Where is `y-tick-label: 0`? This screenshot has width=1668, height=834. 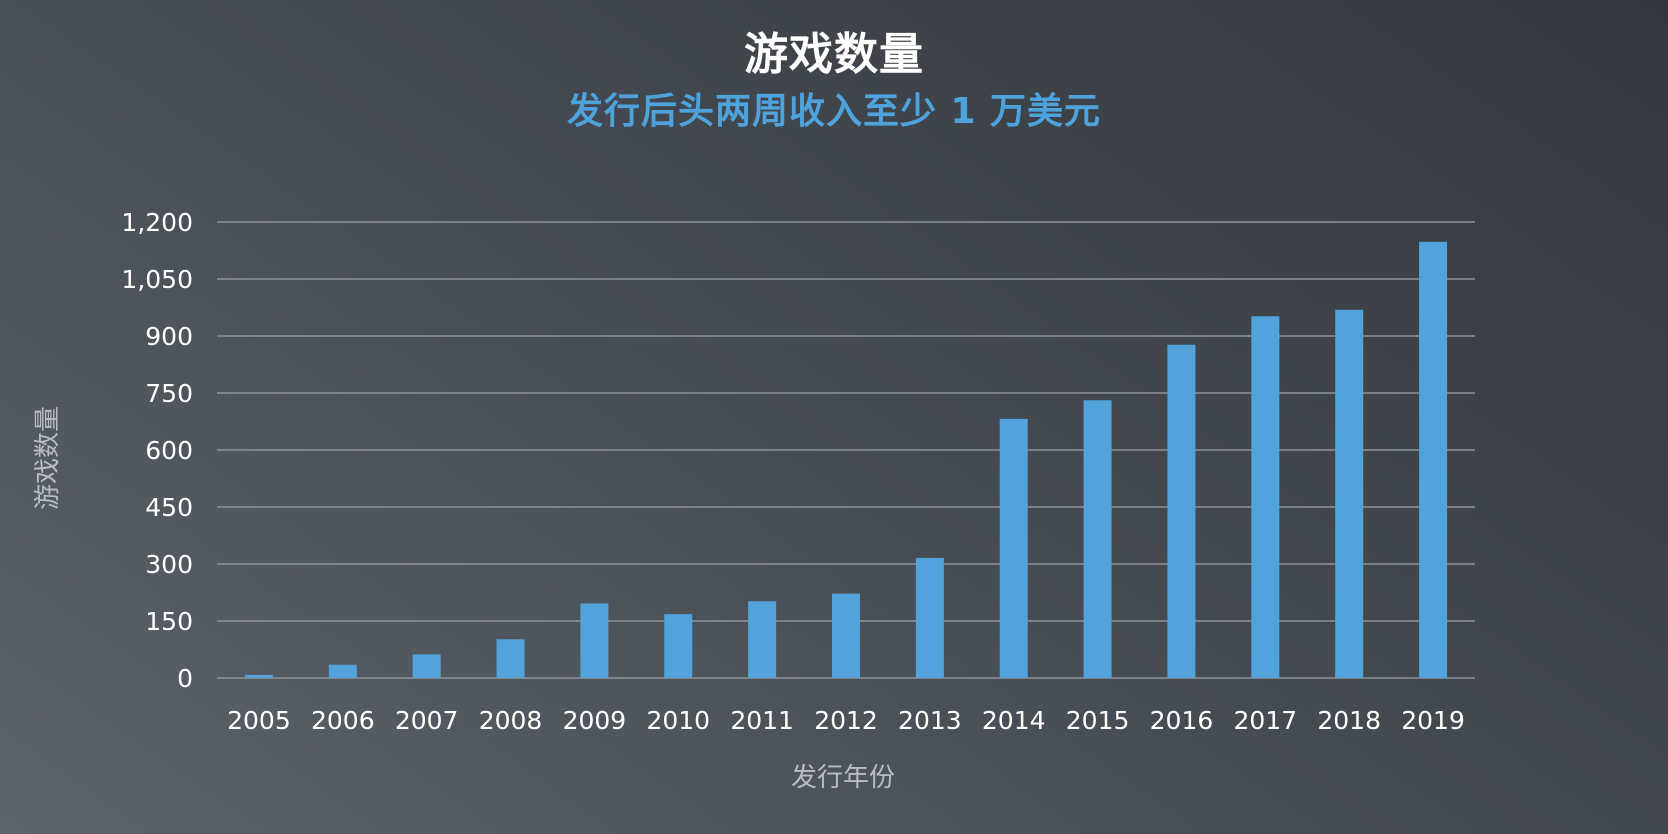
y-tick-label: 0 is located at coordinates (185, 678).